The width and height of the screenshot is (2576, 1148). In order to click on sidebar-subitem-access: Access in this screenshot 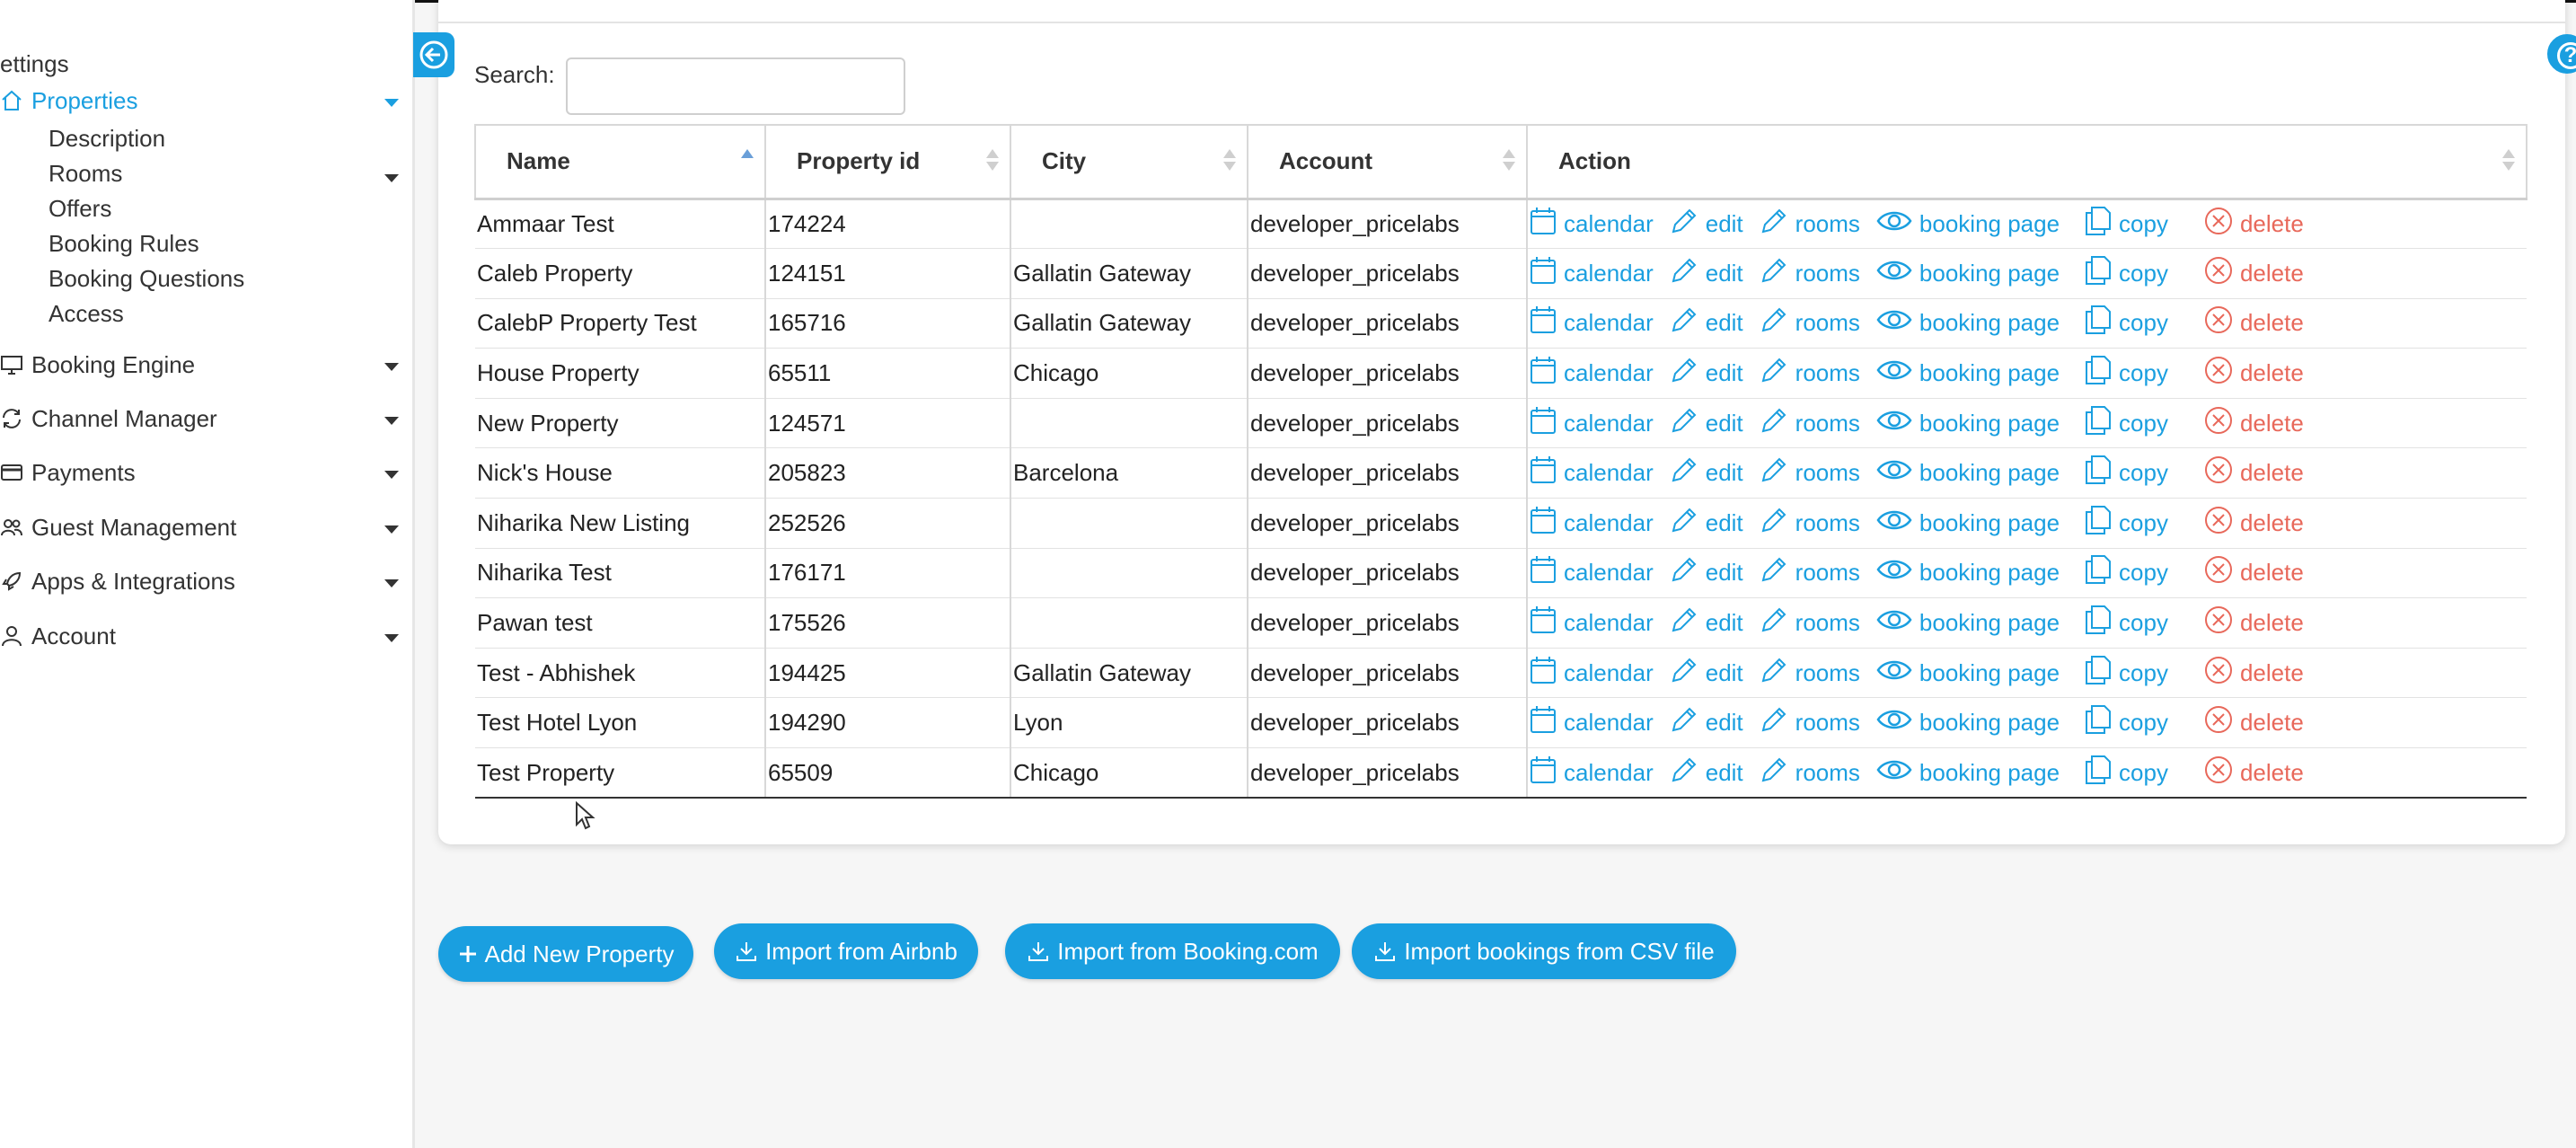, I will do `click(86, 313)`.